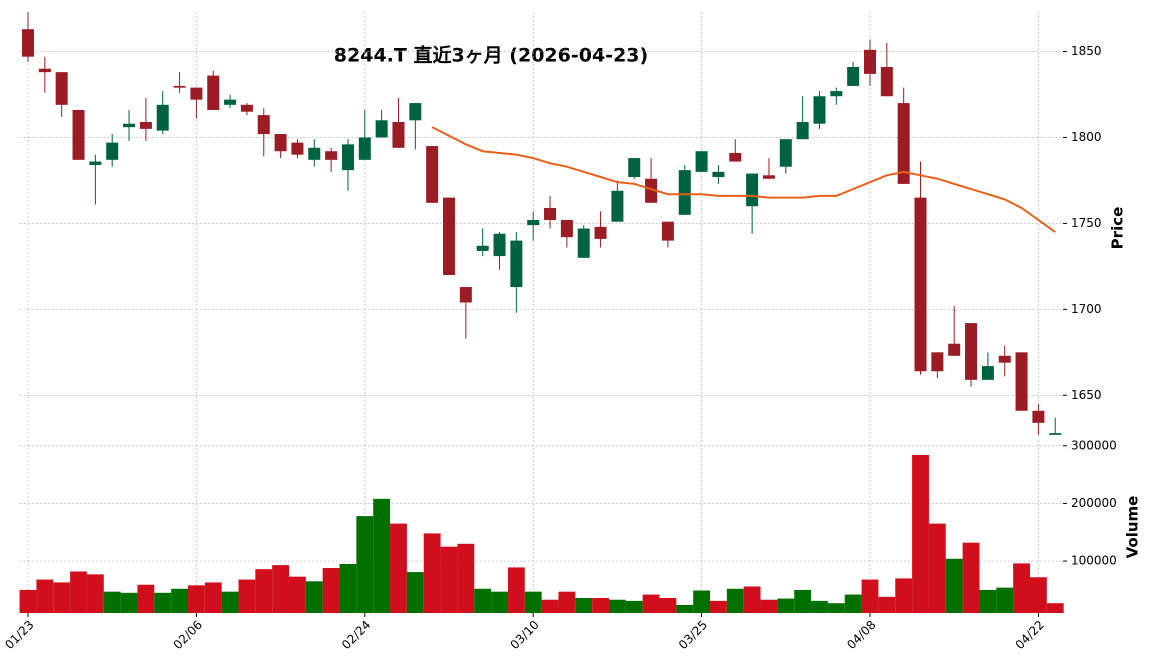 Image resolution: width=1152 pixels, height=670 pixels. Describe the element at coordinates (1086, 51) in the screenshot. I see `y-tick-label: 1850` at that location.